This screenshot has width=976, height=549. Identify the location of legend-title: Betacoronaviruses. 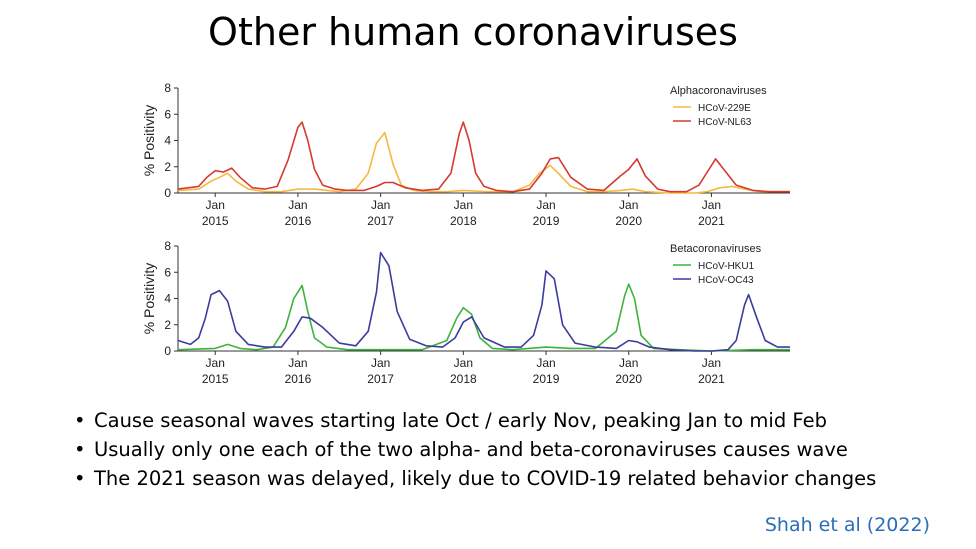
(716, 249).